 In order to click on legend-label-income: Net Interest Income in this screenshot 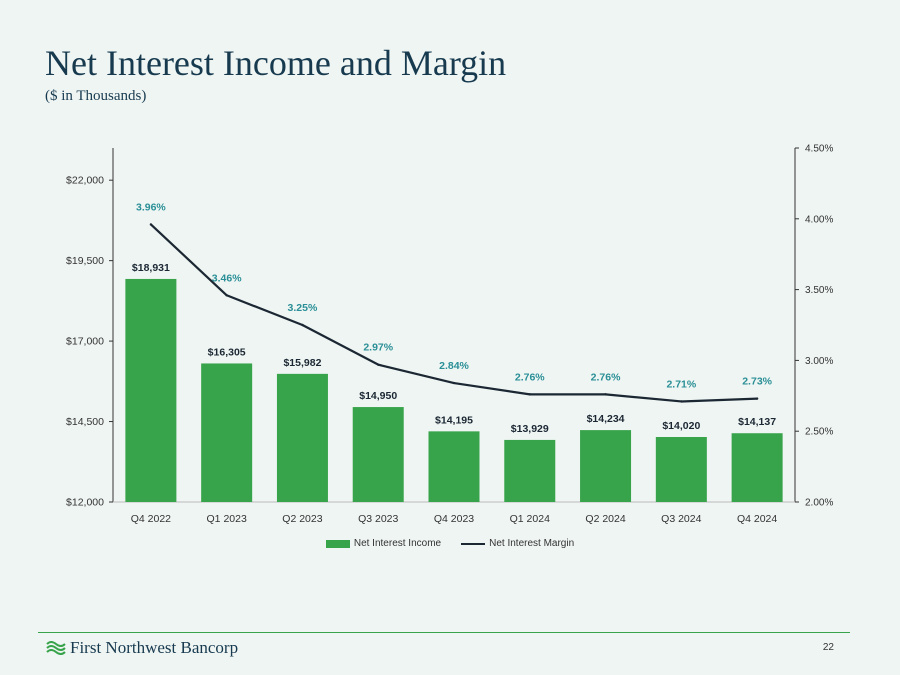, I will do `click(397, 543)`.